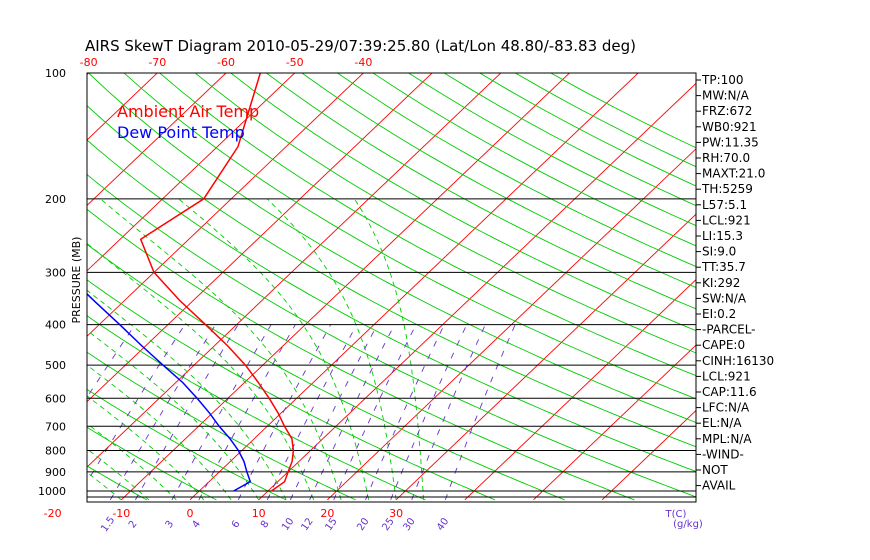 Image resolution: width=870 pixels, height=560 pixels. What do you see at coordinates (738, 361) in the screenshot?
I see `index-label: CINH:16130` at bounding box center [738, 361].